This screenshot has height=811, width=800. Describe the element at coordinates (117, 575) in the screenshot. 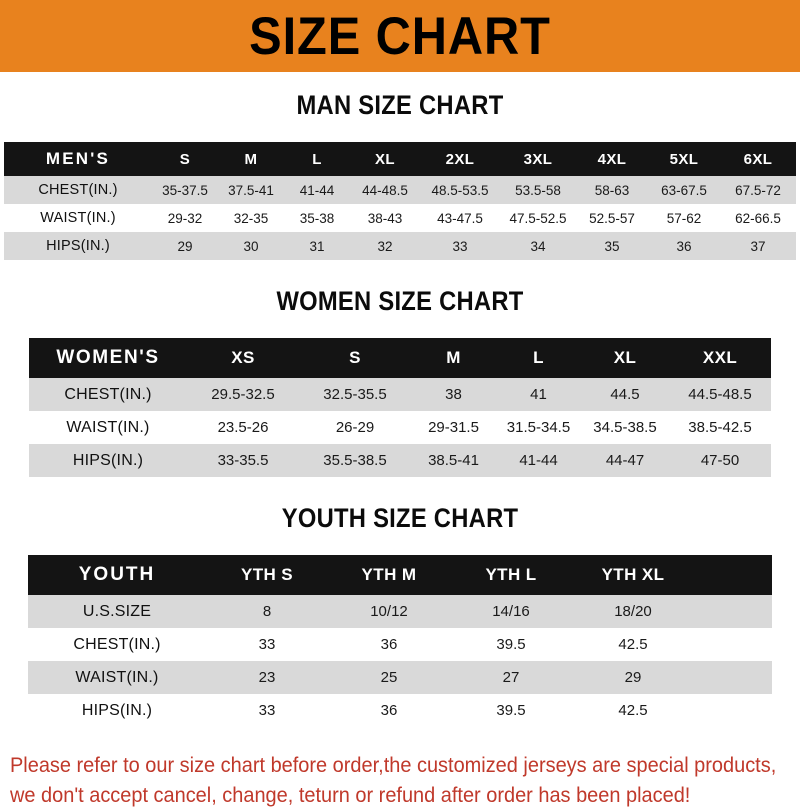

I see `youth-rowlabel-header: YOUTH` at that location.